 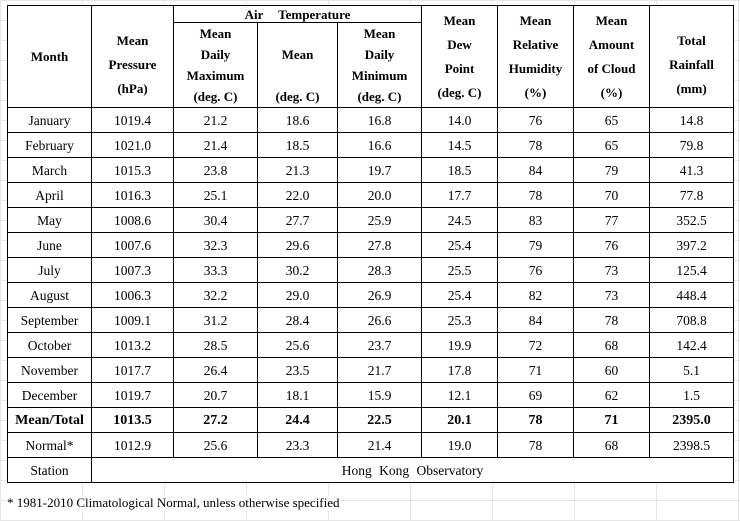 I want to click on table-cell: 26.4, so click(x=215, y=370).